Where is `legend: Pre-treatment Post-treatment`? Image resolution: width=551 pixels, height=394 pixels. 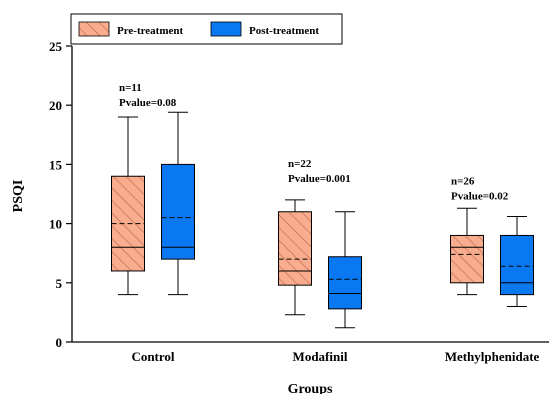
legend: Pre-treatment Post-treatment is located at coordinates (206, 29).